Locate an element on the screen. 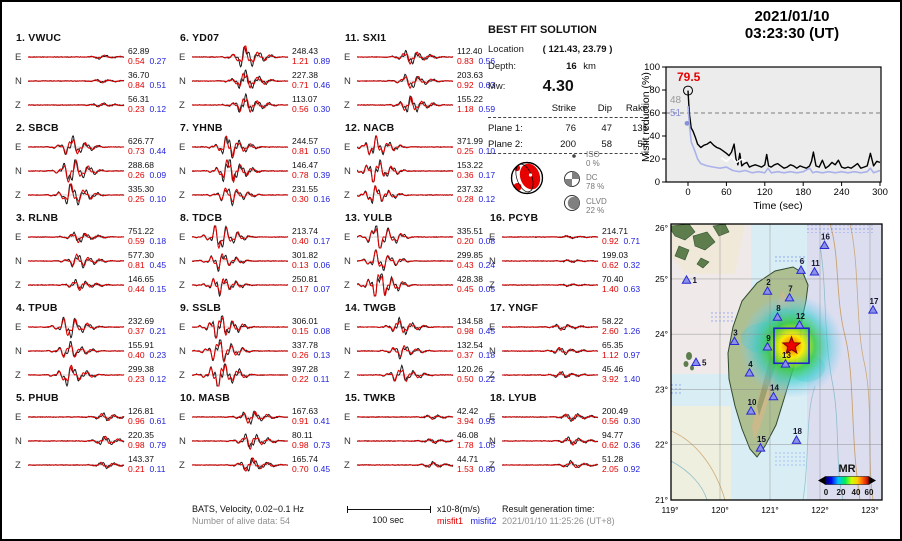  channel-row: Z 56.31 0.23 0.12 is located at coordinates (92, 105).